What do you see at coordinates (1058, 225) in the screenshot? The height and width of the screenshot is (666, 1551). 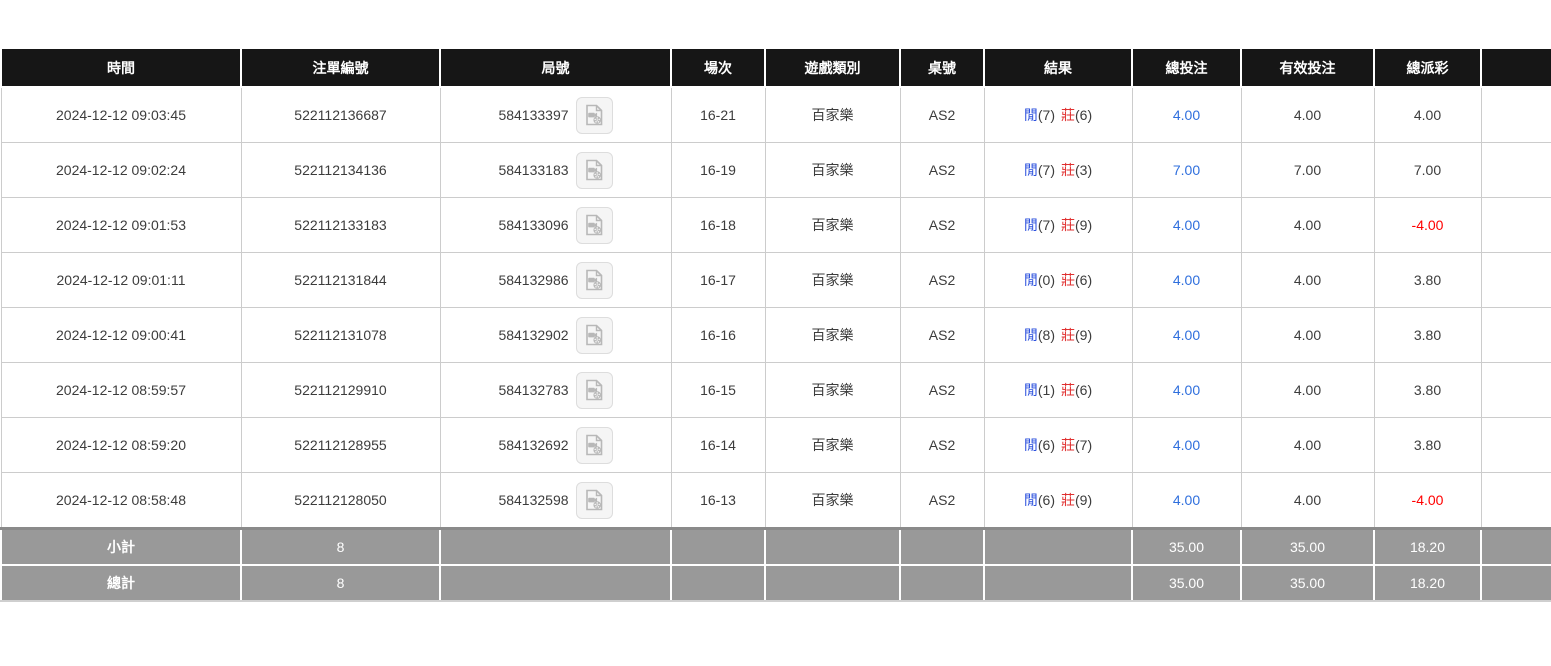 I see `result-cell: 閒(7) 莊(9)` at bounding box center [1058, 225].